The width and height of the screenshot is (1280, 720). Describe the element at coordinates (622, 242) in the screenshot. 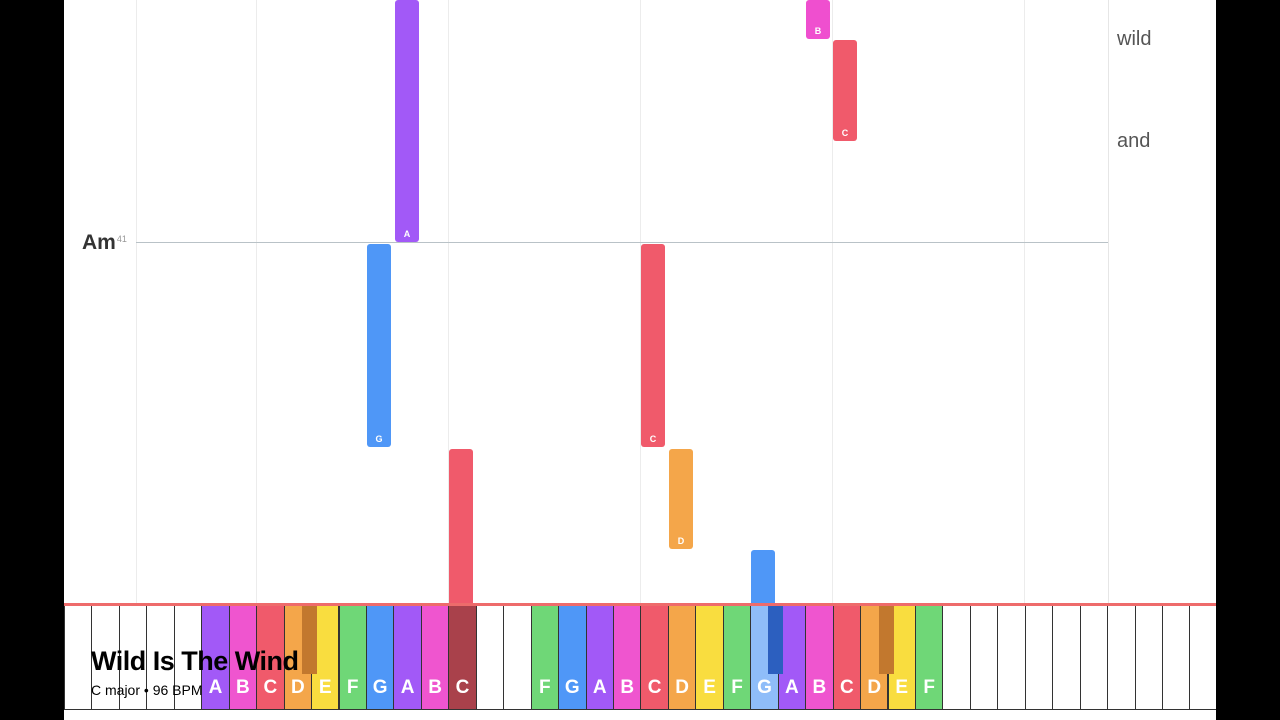

I see `measure-line` at that location.